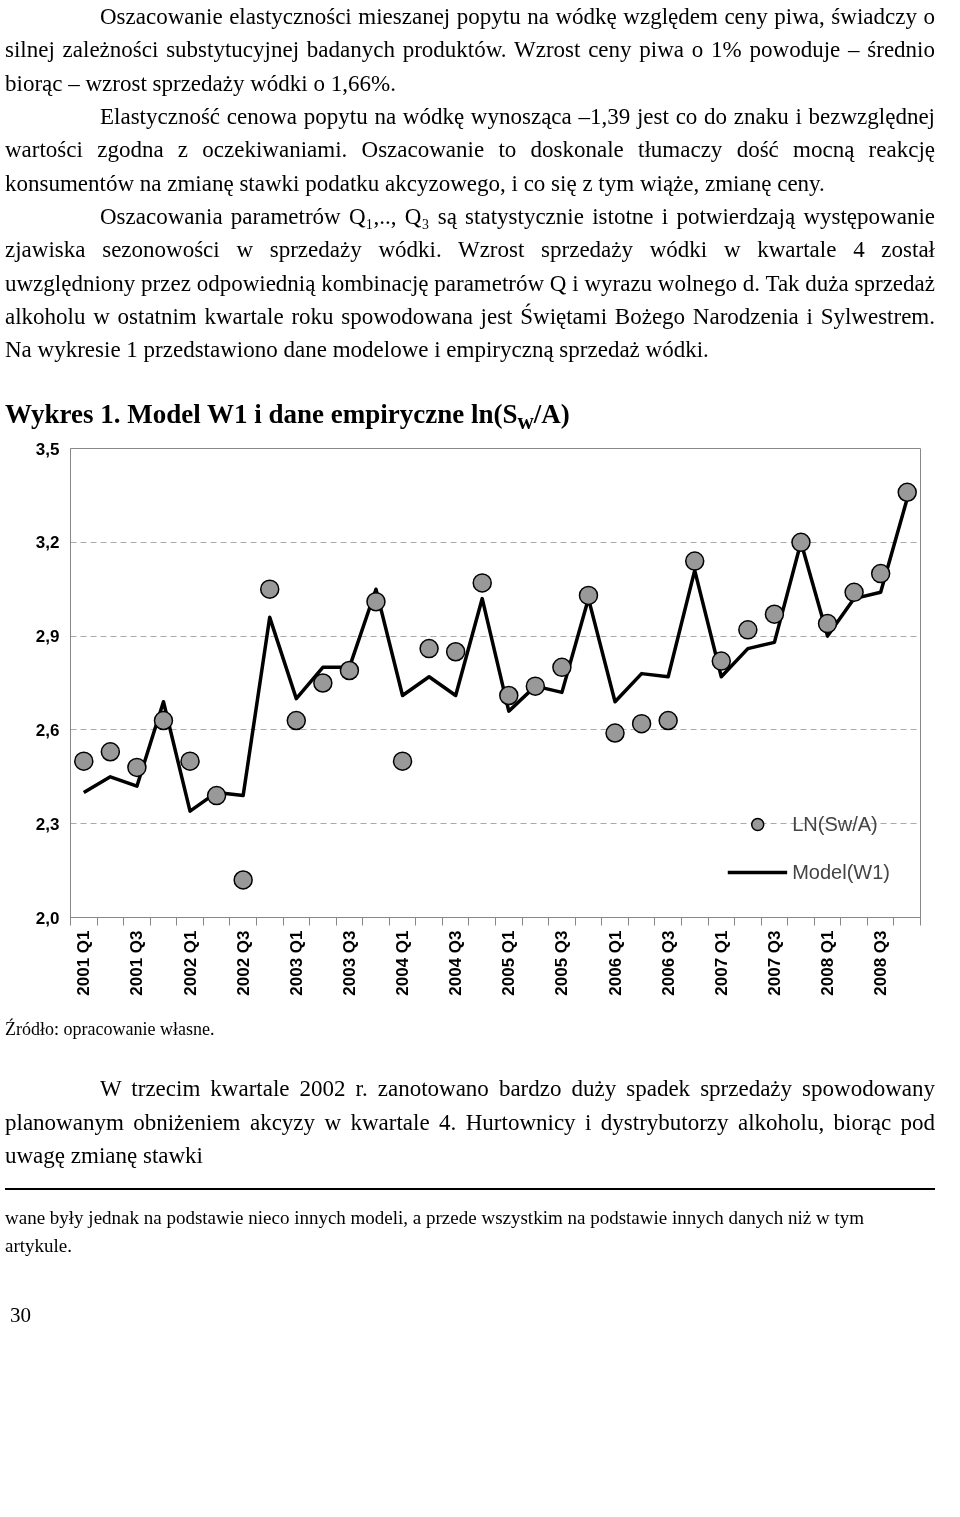  I want to click on text: Oszacowania parametrów Q₁,.., Q₃ są statystycznie istotne i potwierdzają występowanie zjawiska sezonowości w sprzedaży wódki. Wzrost sprzedaży wódki w kwartale 4 został uwzględniony przez odpowiednią kombinację parametrów Q i wyrazu wolnego d. Tak duża sprzedaż alkoholu w ostatnim kwartale roku spowodowana jest Świętami Bożego Narodzenia i Sylwestrem. Na wykresie 1 przedstawiono dane modelowe i empiryczną sprzedaż wódki., so click(470, 284).